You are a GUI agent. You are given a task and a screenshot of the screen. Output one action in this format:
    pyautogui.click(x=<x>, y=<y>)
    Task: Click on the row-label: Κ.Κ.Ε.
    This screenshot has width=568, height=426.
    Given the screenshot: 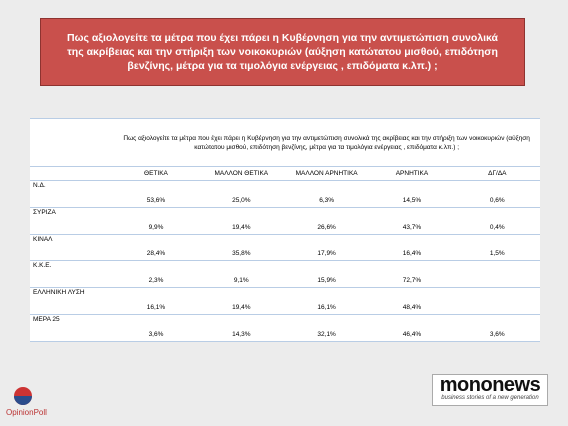 What is the action you would take?
    pyautogui.click(x=72, y=274)
    